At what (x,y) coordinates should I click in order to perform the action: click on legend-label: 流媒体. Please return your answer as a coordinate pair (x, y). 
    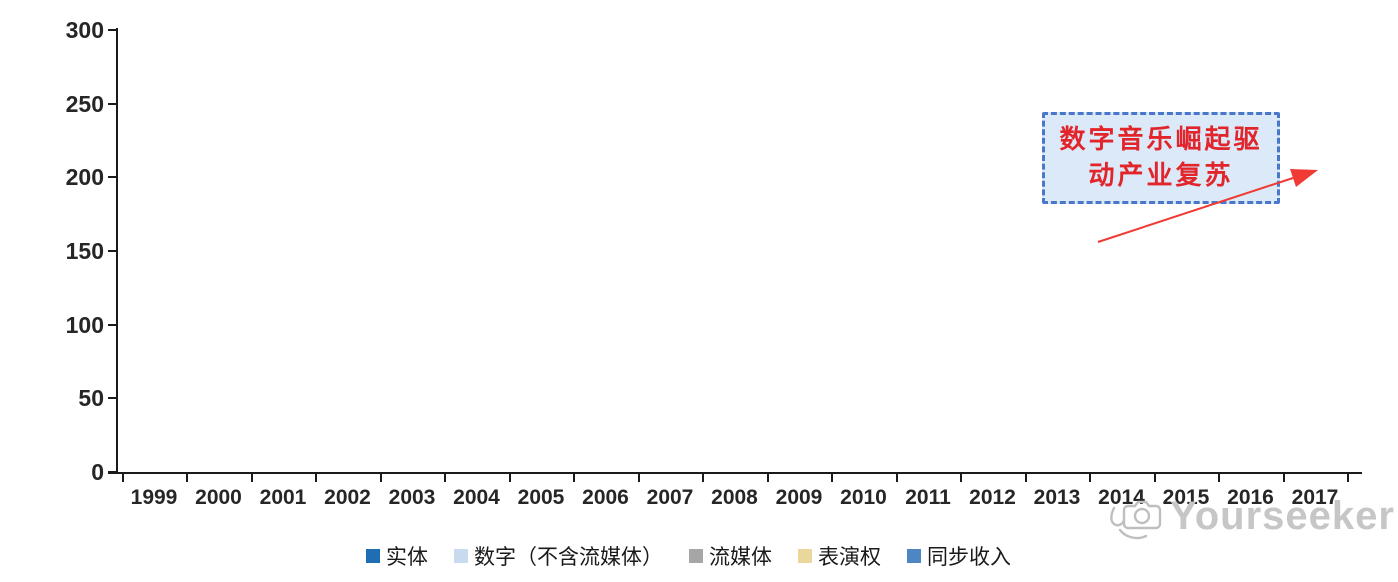
    Looking at the image, I should click on (740, 557).